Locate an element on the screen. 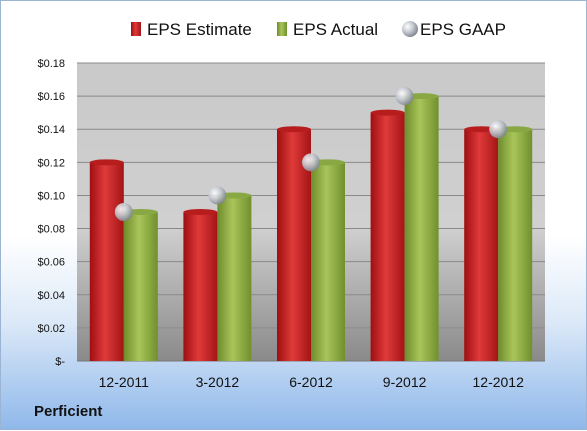  x-tick-label: 12-2012 is located at coordinates (499, 382).